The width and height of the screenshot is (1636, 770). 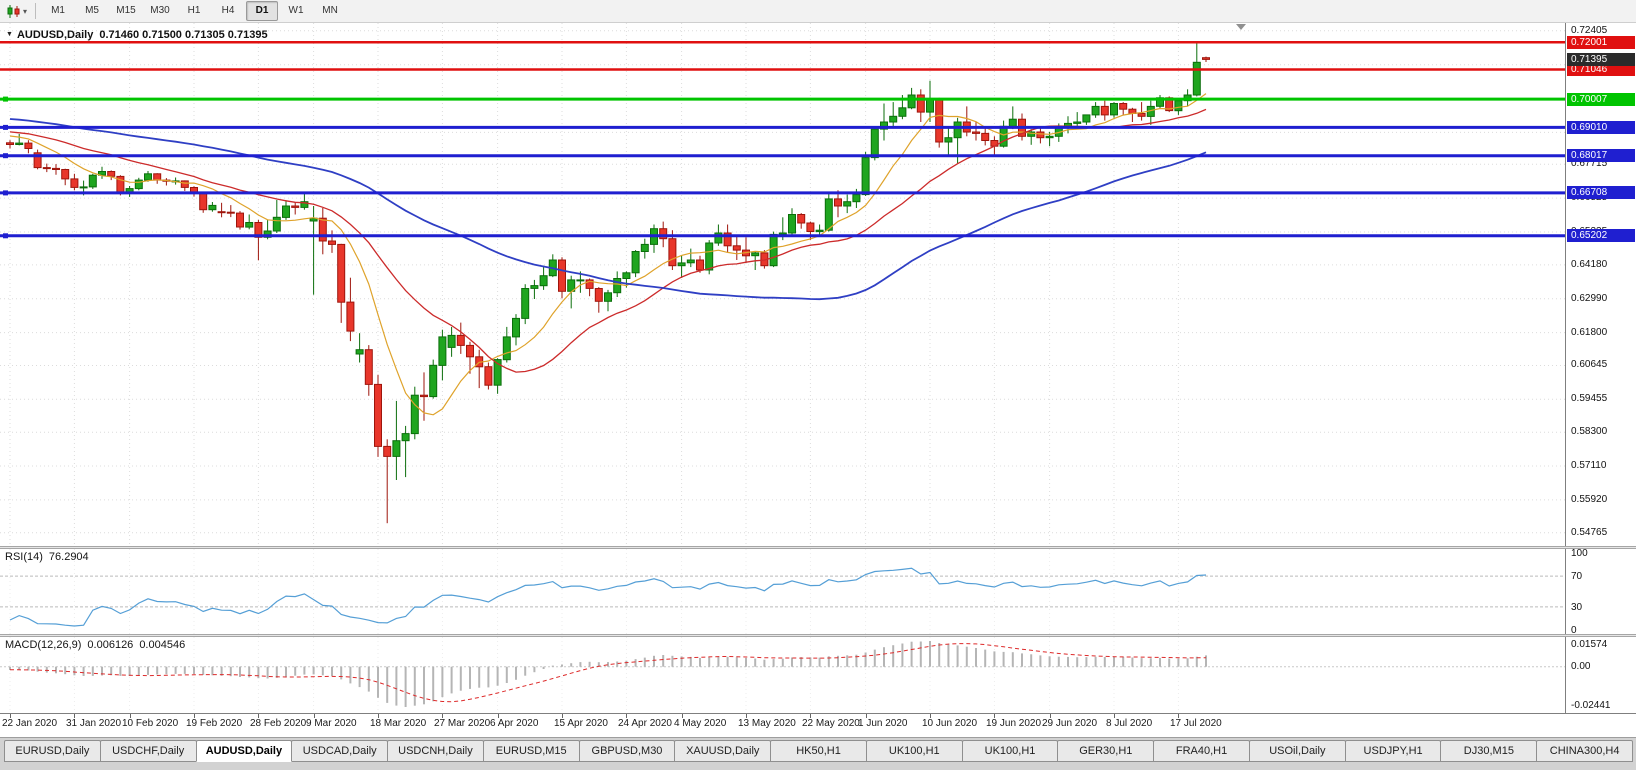 I want to click on timeframe-button-m30: M30, so click(x=160, y=10).